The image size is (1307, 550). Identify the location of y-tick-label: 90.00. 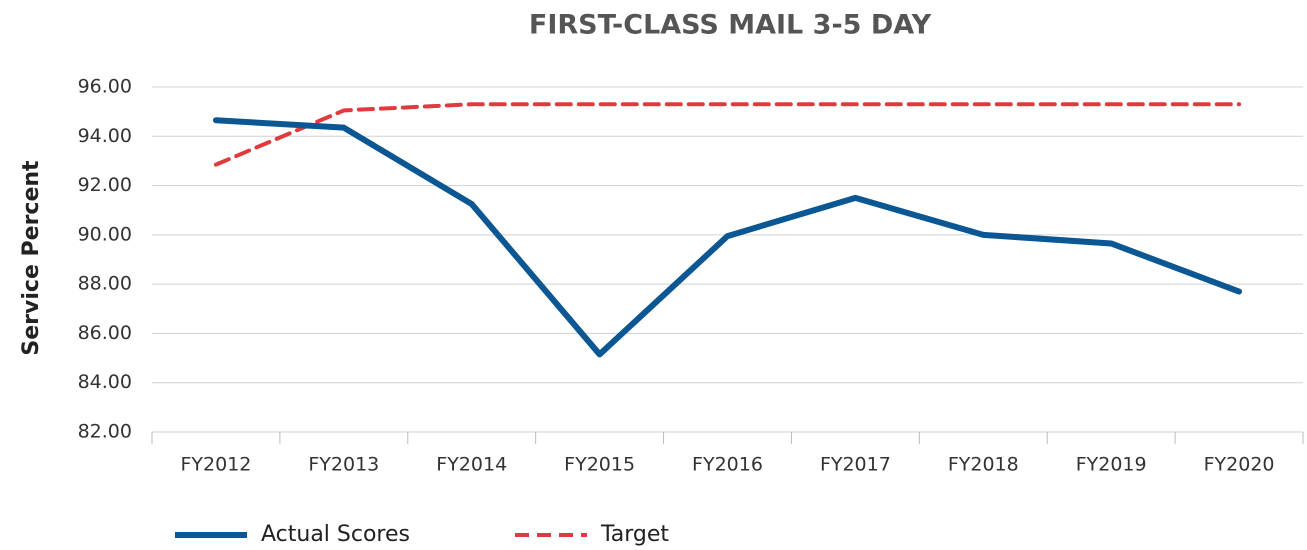
(105, 234).